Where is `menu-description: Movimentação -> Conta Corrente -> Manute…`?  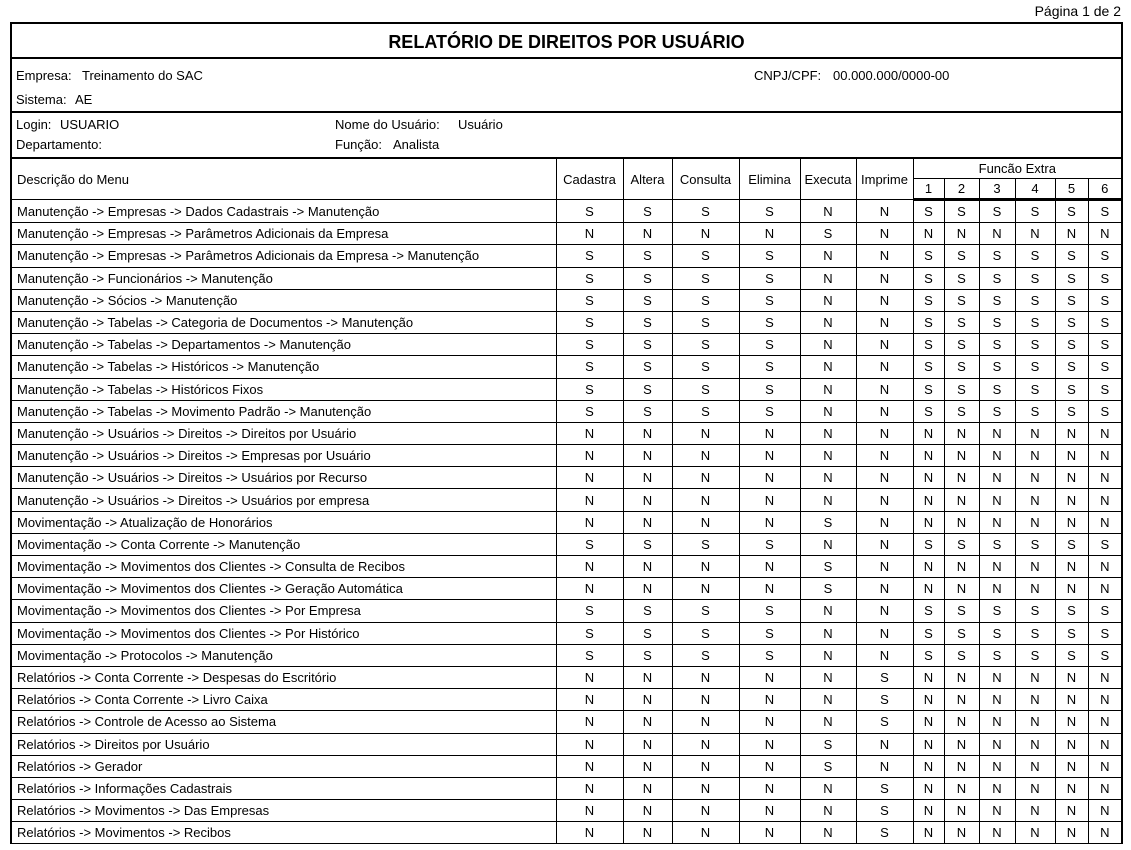 menu-description: Movimentação -> Conta Corrente -> Manute… is located at coordinates (283, 544).